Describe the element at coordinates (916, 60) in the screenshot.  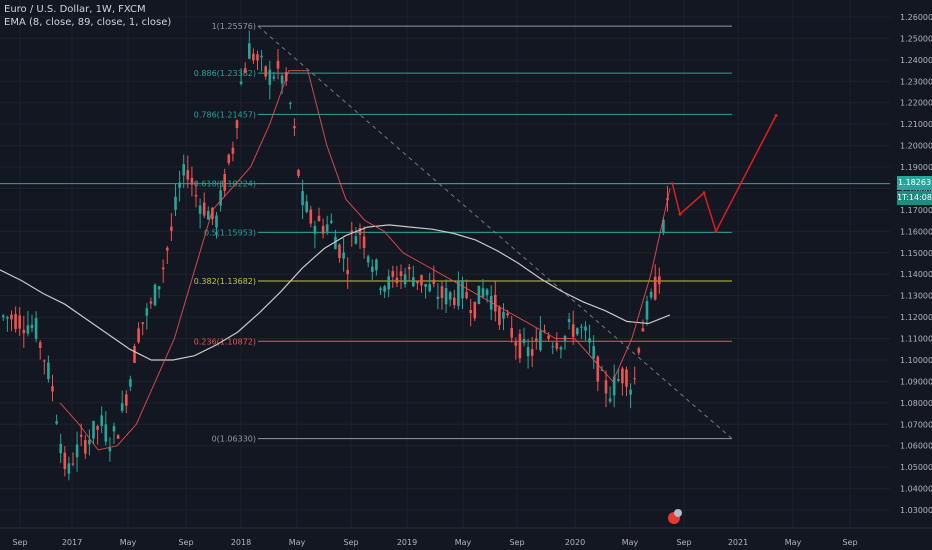
I see `price-tick-label: 1.24000` at that location.